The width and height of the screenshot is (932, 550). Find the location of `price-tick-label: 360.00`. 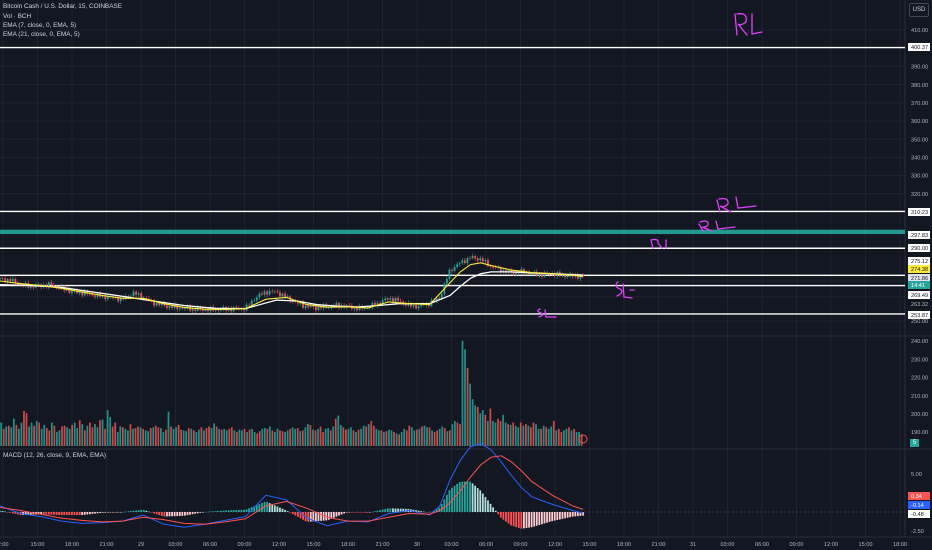

price-tick-label: 360.00 is located at coordinates (919, 122).